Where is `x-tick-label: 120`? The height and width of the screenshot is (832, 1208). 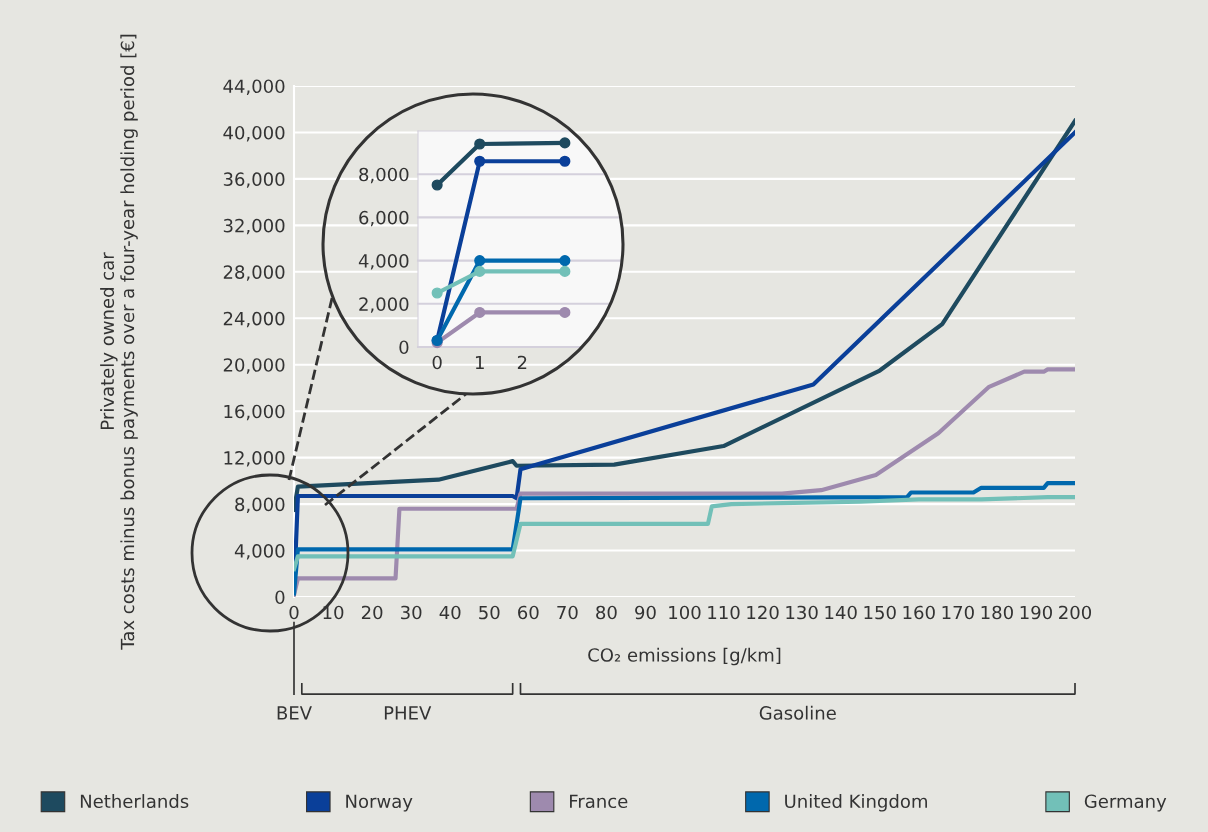 x-tick-label: 120 is located at coordinates (763, 612).